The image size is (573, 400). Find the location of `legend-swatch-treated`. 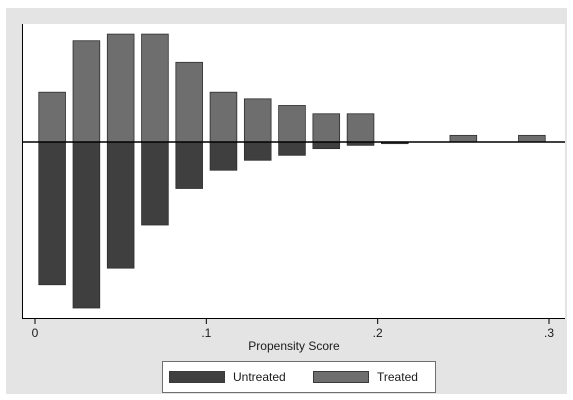

legend-swatch-treated is located at coordinates (341, 377).